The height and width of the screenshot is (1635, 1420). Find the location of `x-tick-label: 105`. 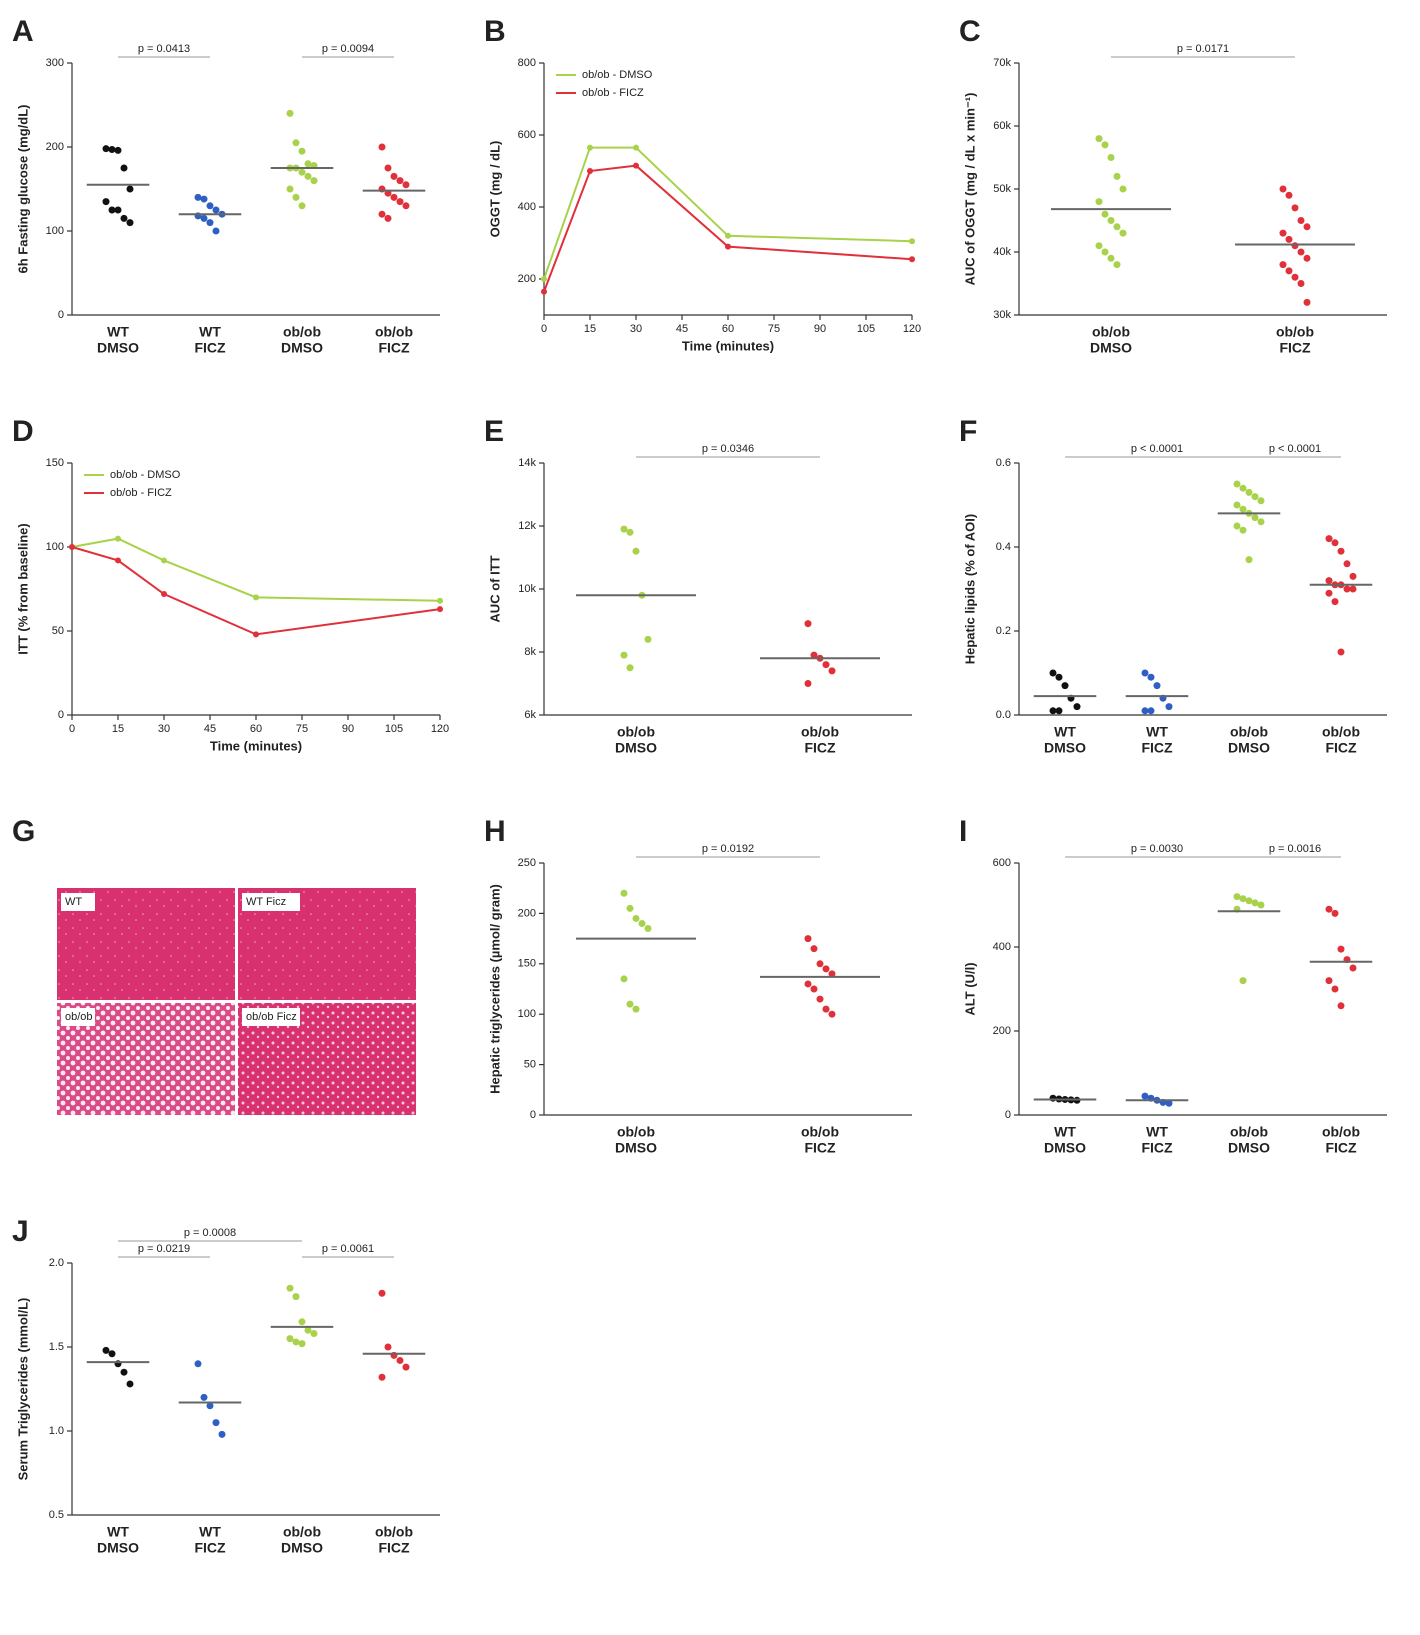

x-tick-label: 105 is located at coordinates (394, 729).